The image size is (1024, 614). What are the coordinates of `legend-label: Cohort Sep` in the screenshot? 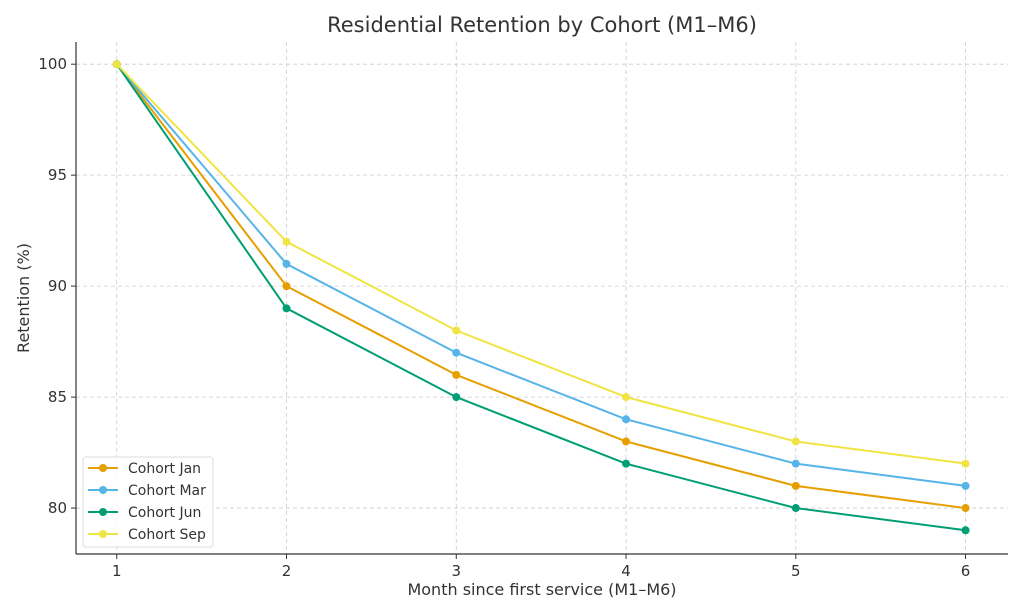 It's located at (167, 535).